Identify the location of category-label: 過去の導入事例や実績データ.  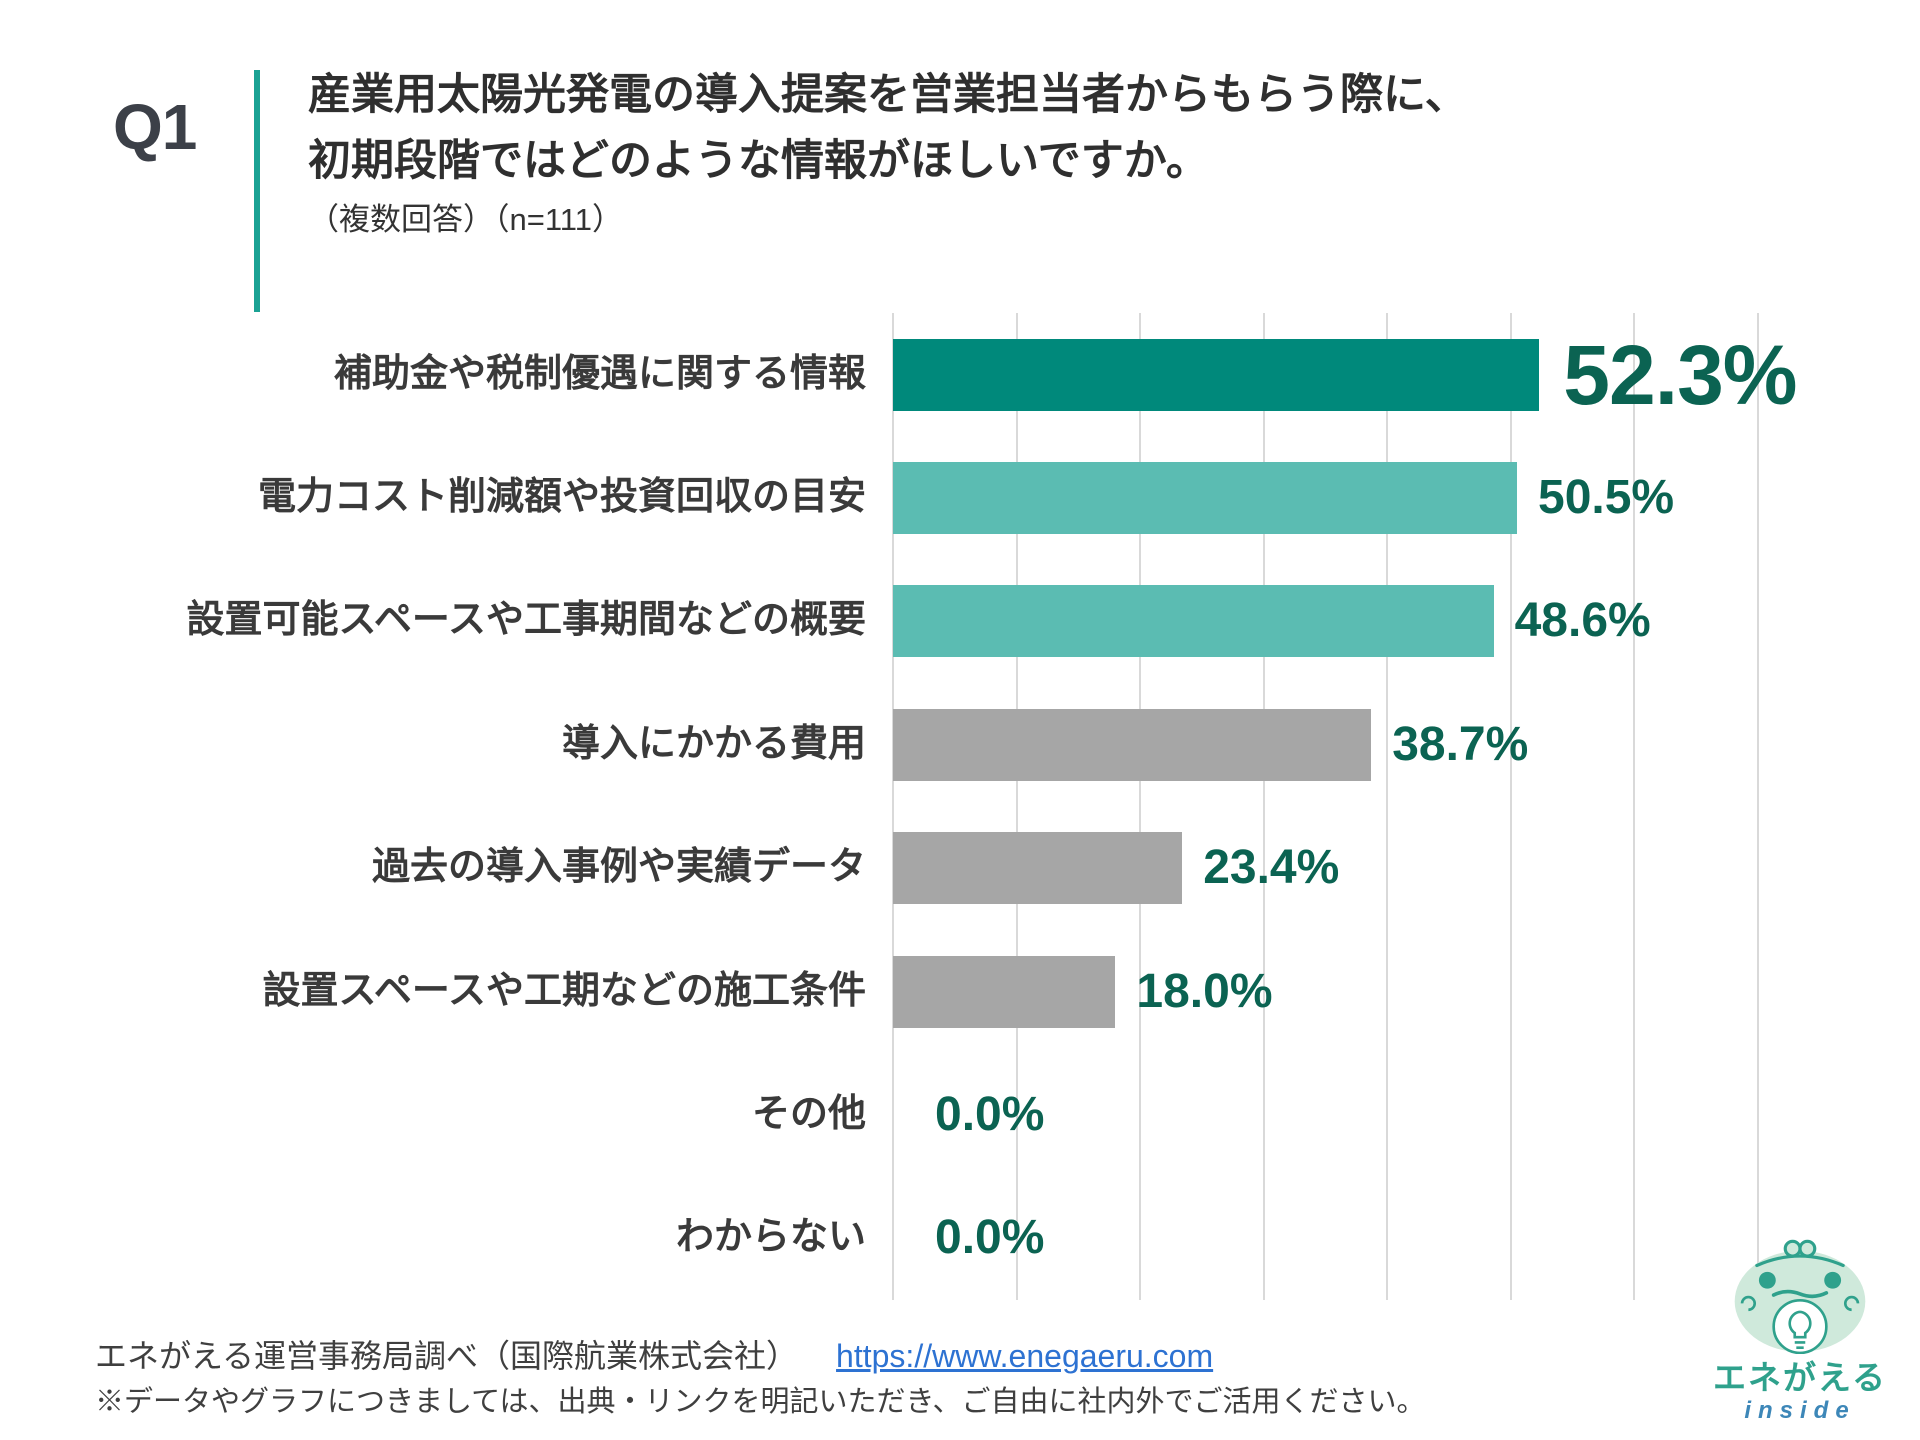
(618, 867).